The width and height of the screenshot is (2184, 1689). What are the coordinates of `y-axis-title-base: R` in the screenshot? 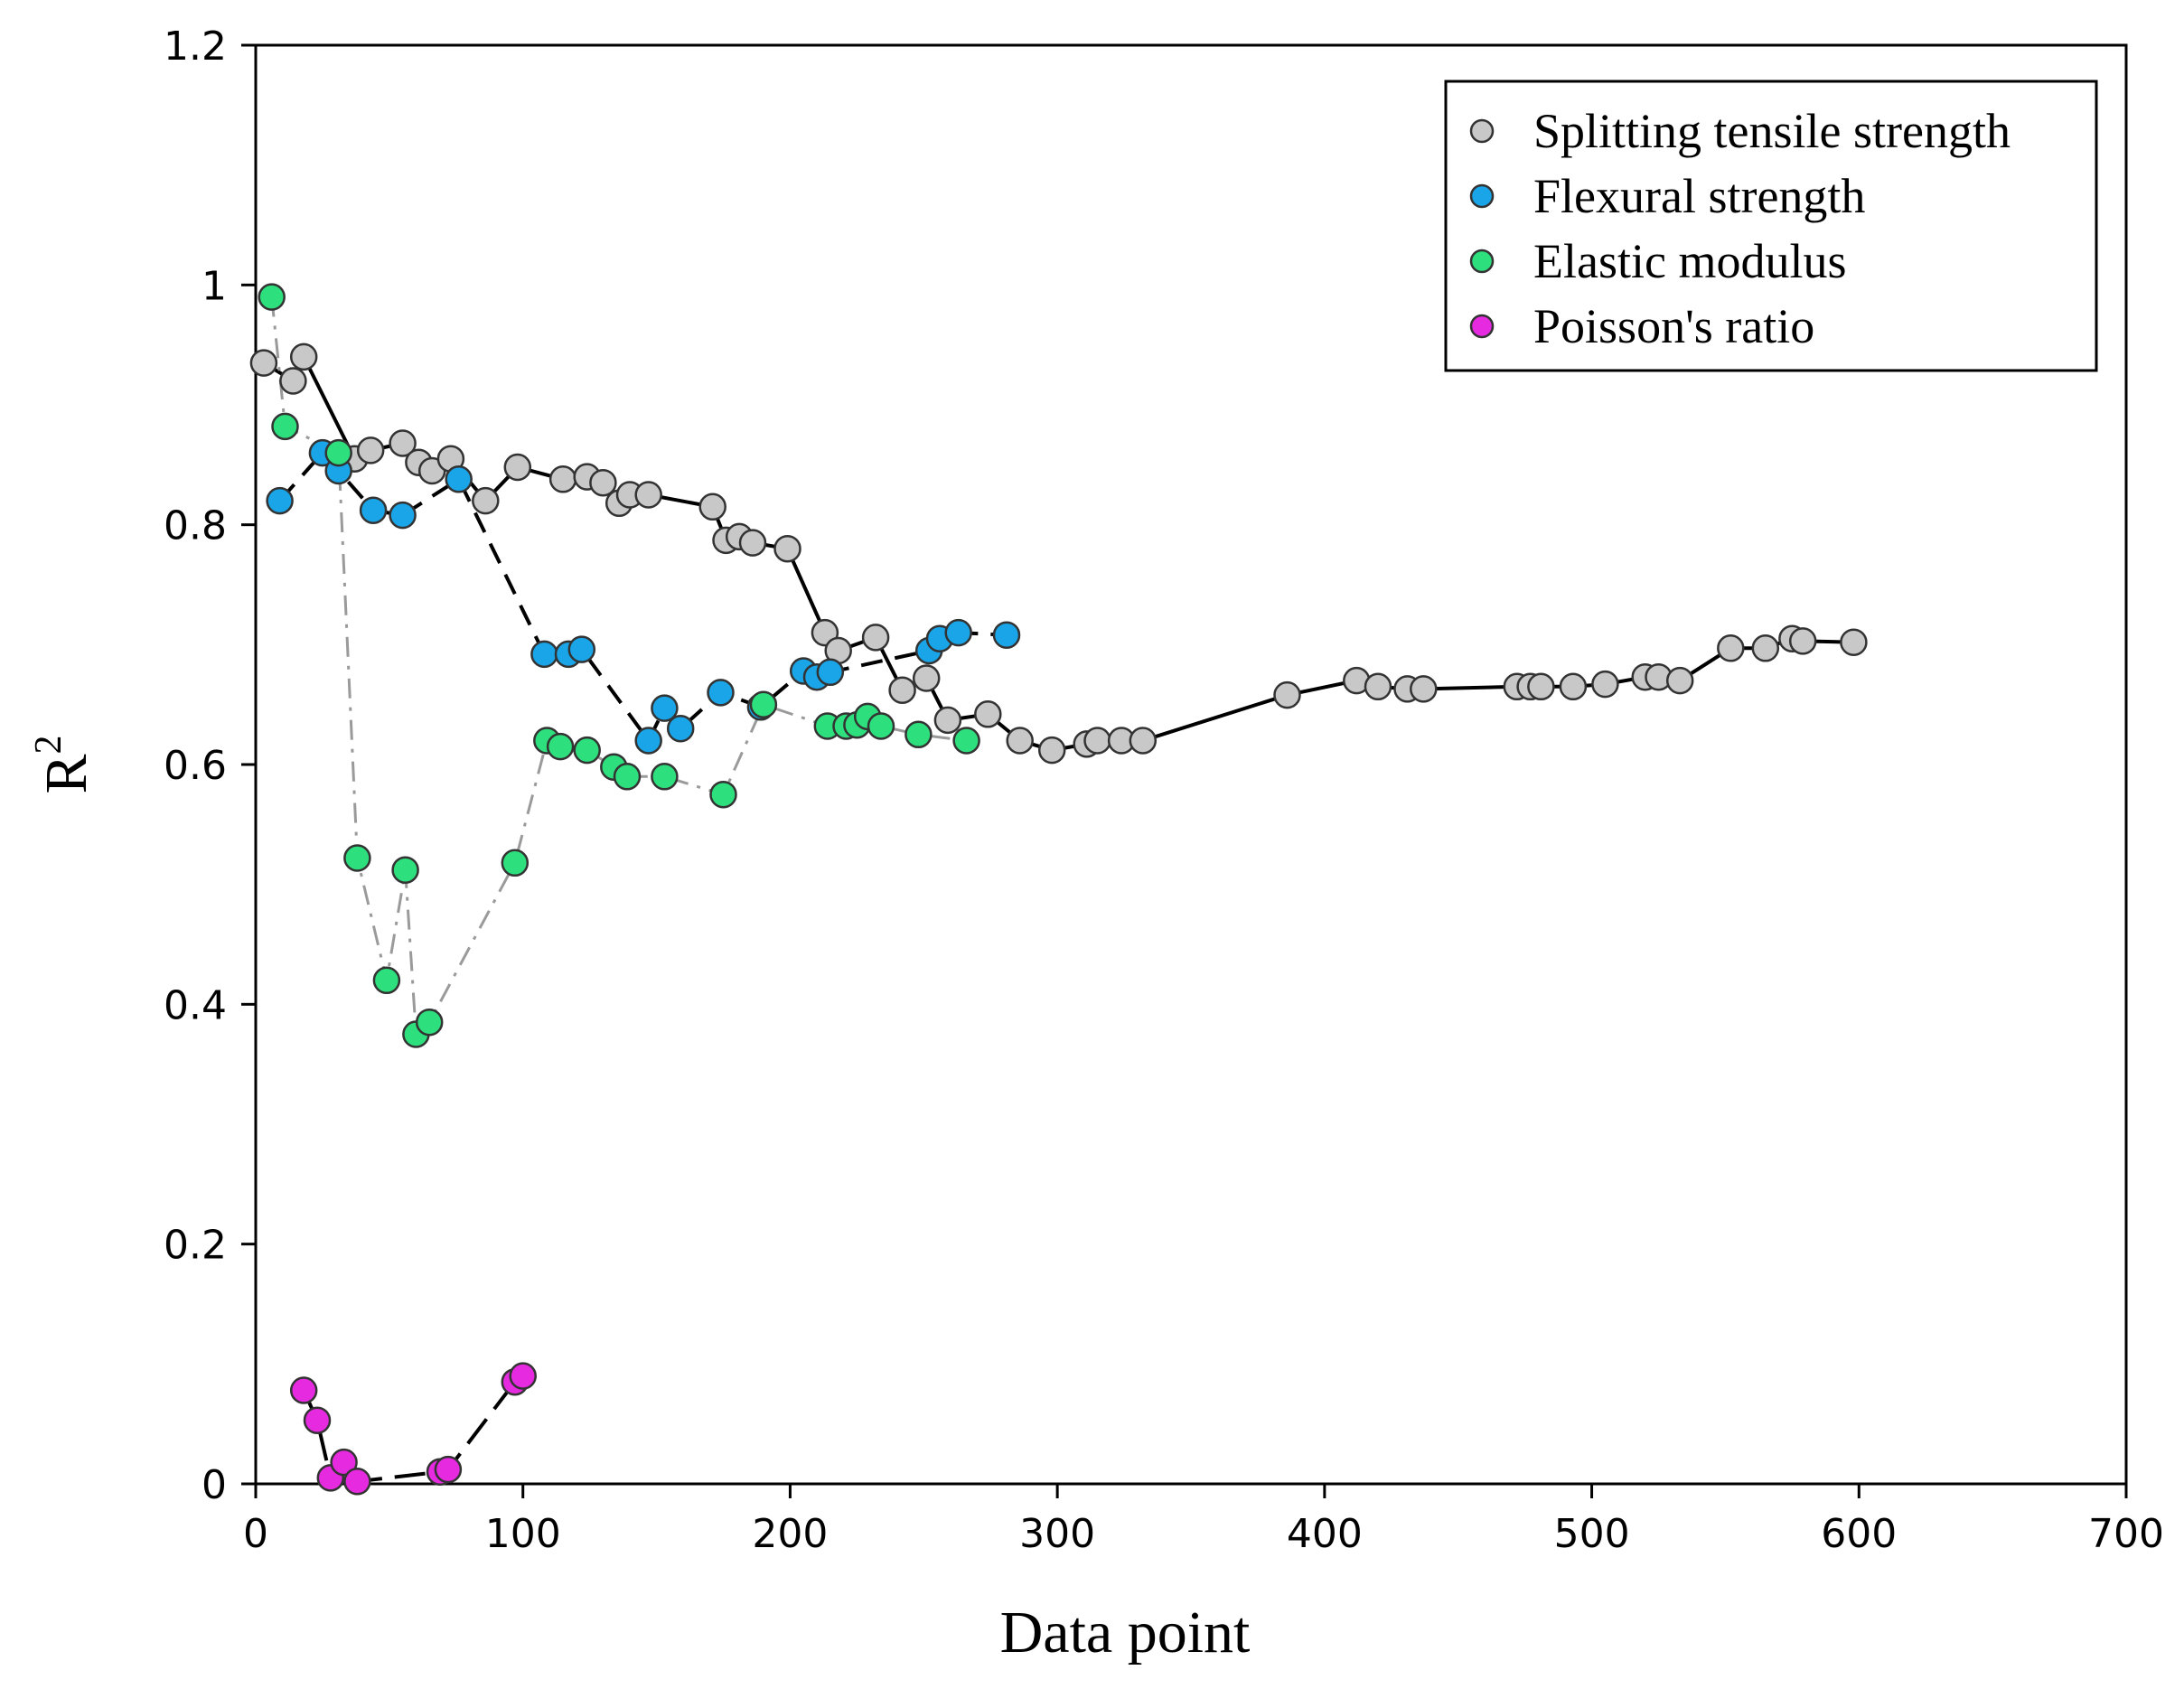 It's located at (66, 774).